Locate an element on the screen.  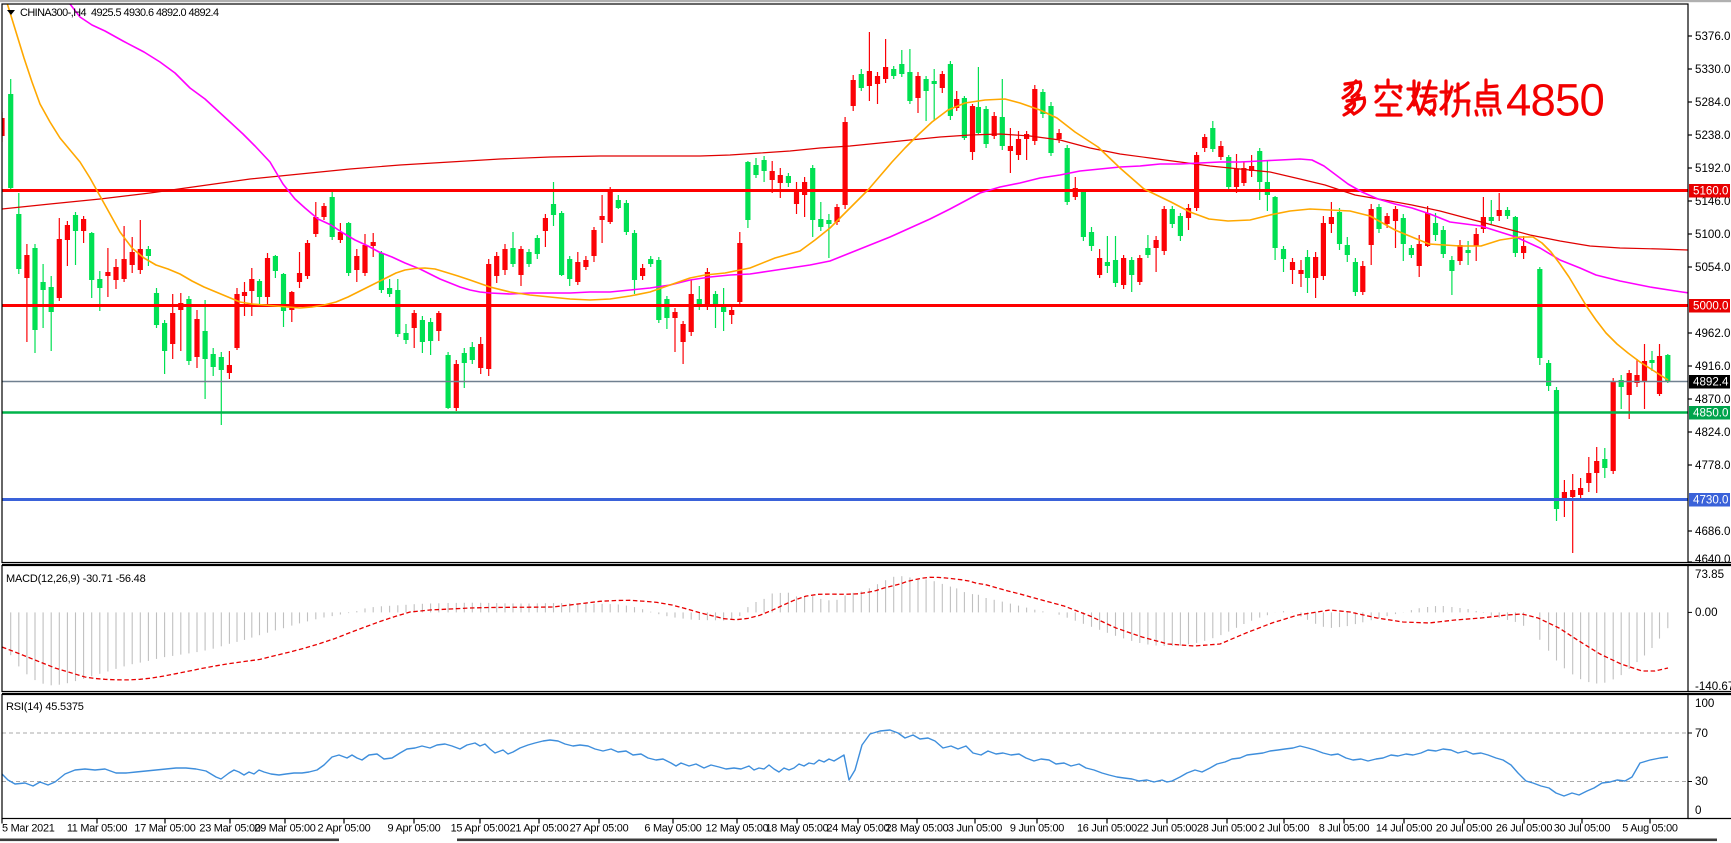
svg-text: 8 Jul 05:00 is located at coordinates (1344, 829).